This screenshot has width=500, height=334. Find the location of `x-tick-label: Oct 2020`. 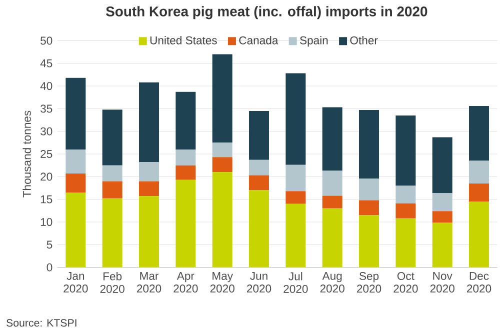

x-tick-label: Oct 2020 is located at coordinates (406, 282).